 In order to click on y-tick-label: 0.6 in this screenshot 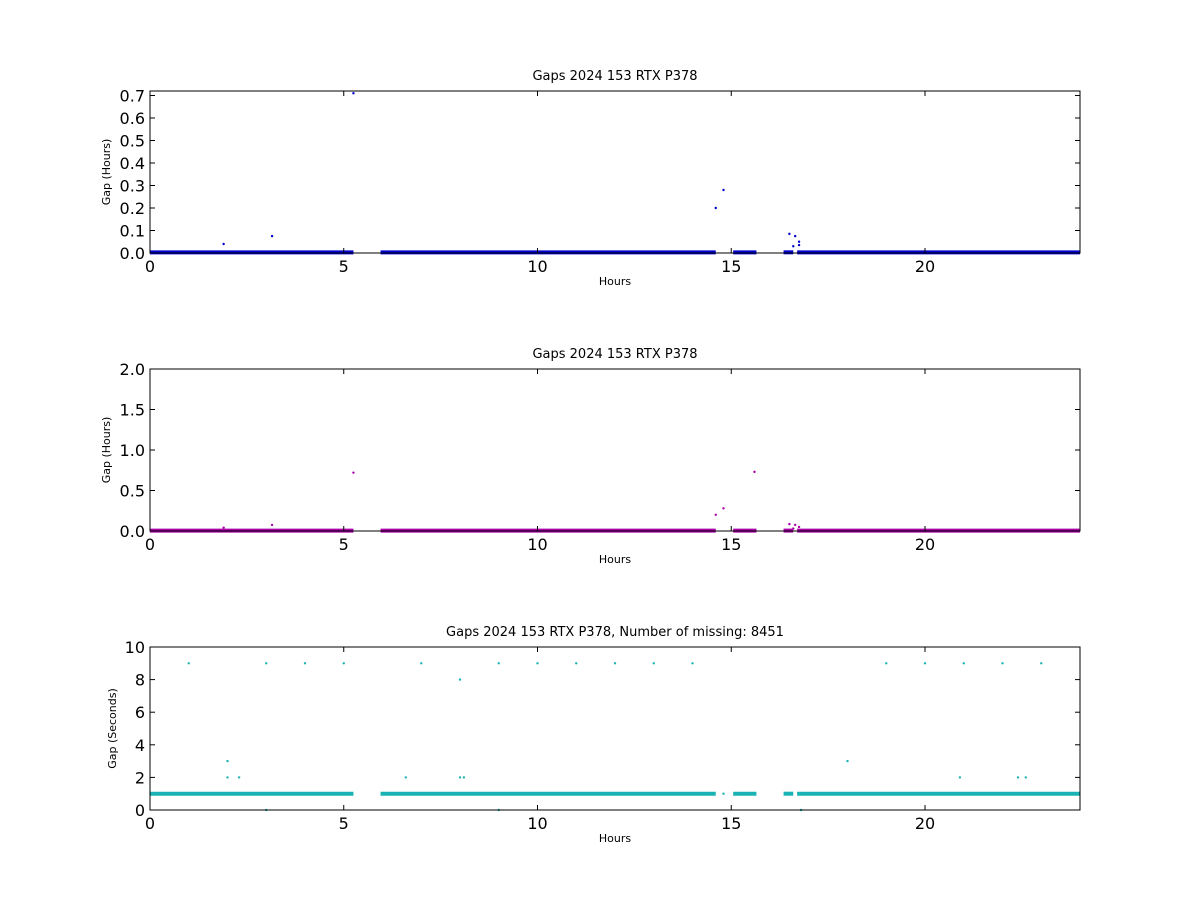, I will do `click(132, 118)`.